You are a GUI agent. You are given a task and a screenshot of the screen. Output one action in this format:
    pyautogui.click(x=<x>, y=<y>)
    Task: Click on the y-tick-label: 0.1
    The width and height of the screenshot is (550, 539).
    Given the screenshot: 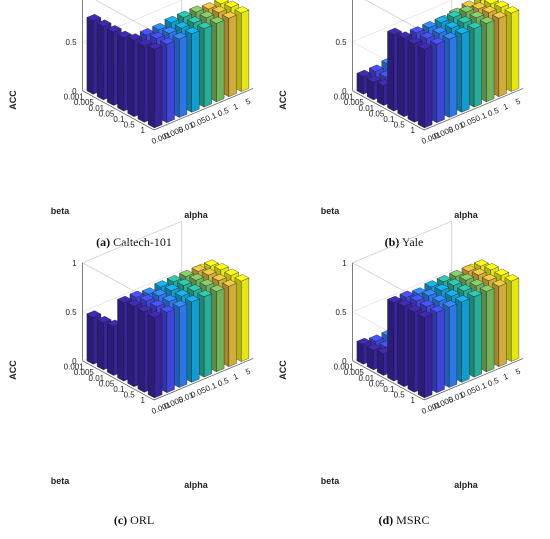 What is the action you would take?
    pyautogui.click(x=389, y=389)
    